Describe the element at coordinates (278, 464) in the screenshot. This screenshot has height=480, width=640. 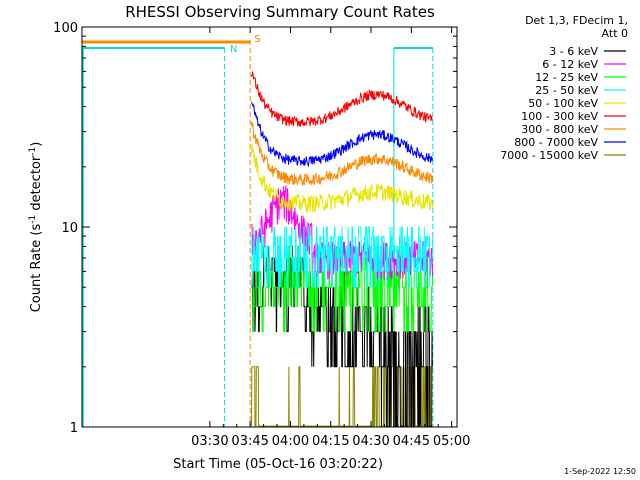
I see `x-axis-label: Start Time (05-Oct-16 03:20:22)` at that location.